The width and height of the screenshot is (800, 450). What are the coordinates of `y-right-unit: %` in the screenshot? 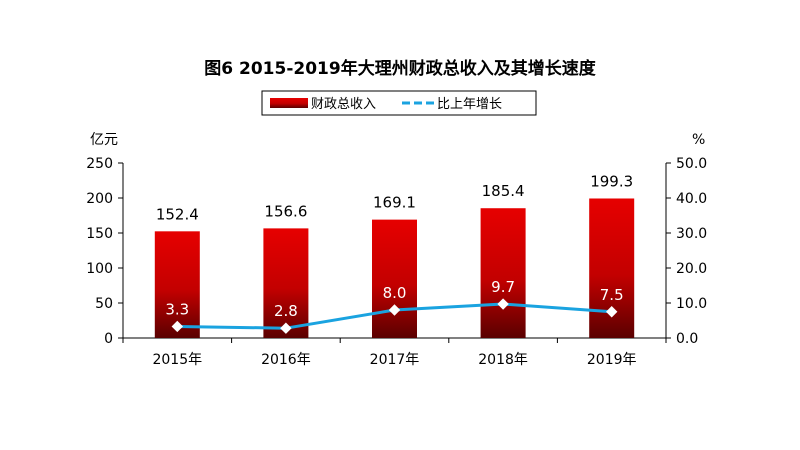 It's located at (698, 140).